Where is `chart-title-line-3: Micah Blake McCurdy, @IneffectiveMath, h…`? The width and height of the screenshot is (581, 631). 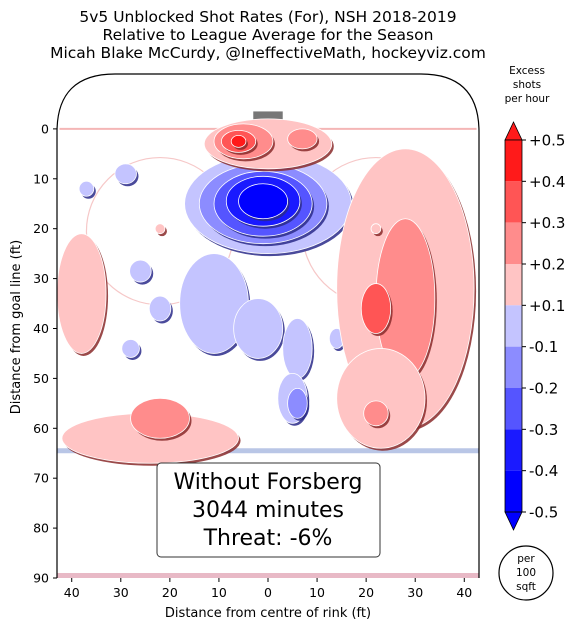 chart-title-line-3: Micah Blake McCurdy, @IneffectiveMath, h… is located at coordinates (268, 53).